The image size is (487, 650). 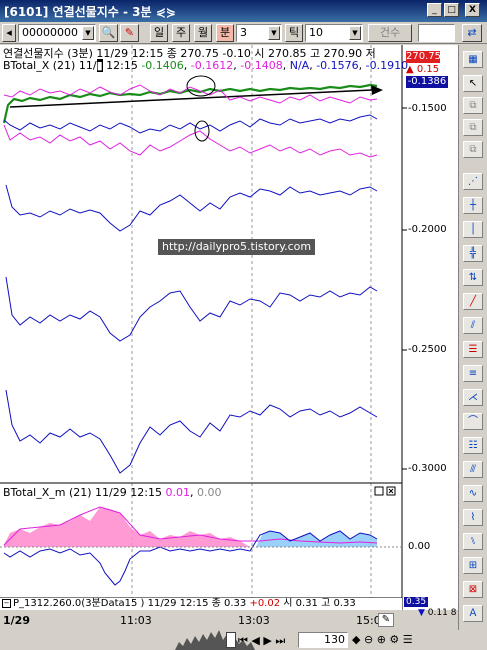 I want to click on up-down-icon: ⇅, so click(x=473, y=277).